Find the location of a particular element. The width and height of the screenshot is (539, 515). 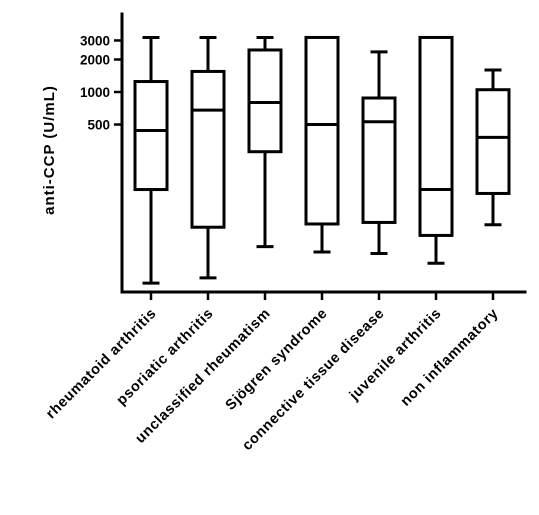

category-label: Sjögren syndrome is located at coordinates (277, 360).